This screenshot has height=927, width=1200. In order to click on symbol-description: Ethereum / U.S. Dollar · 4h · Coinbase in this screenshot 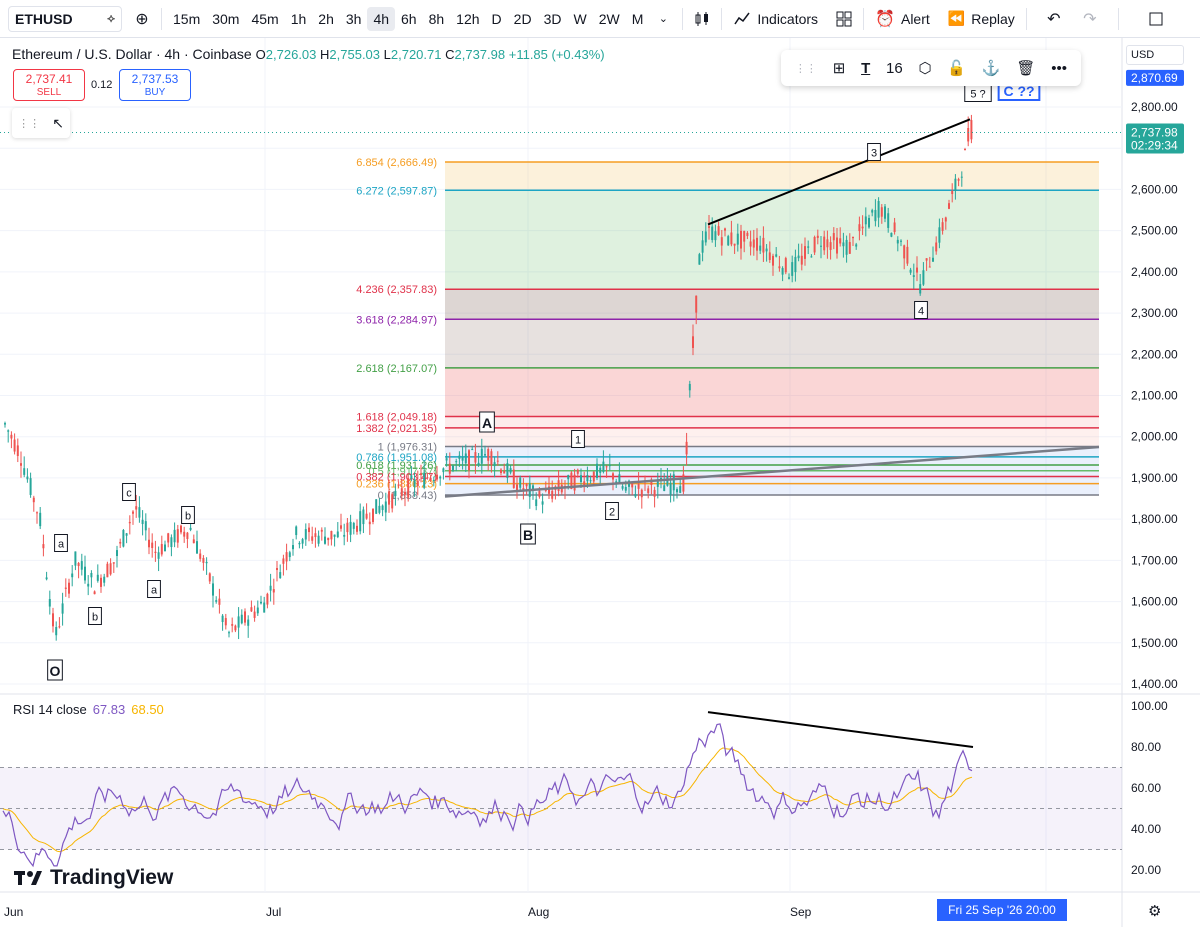, I will do `click(132, 54)`.